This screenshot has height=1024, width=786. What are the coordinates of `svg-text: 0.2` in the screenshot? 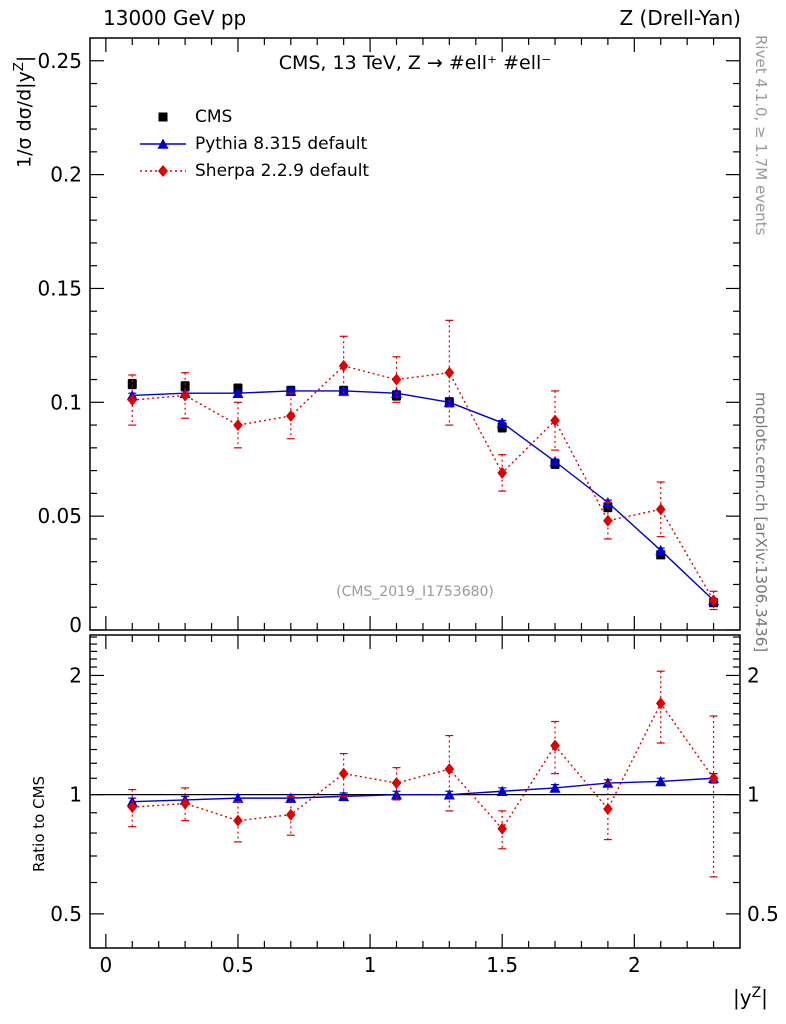 It's located at (66, 175).